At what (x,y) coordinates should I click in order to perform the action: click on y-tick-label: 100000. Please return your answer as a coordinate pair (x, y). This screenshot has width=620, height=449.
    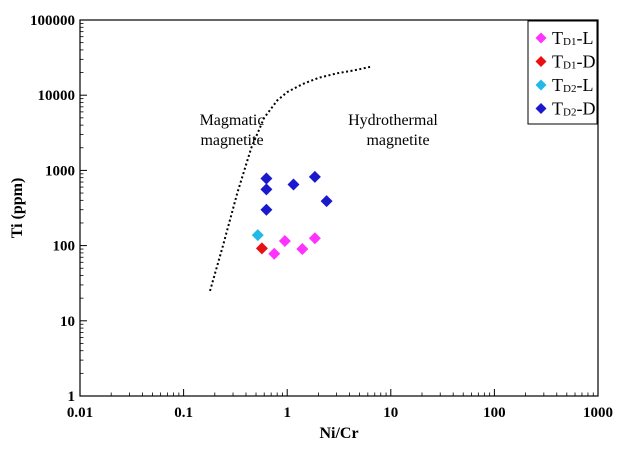
    Looking at the image, I should click on (52, 21).